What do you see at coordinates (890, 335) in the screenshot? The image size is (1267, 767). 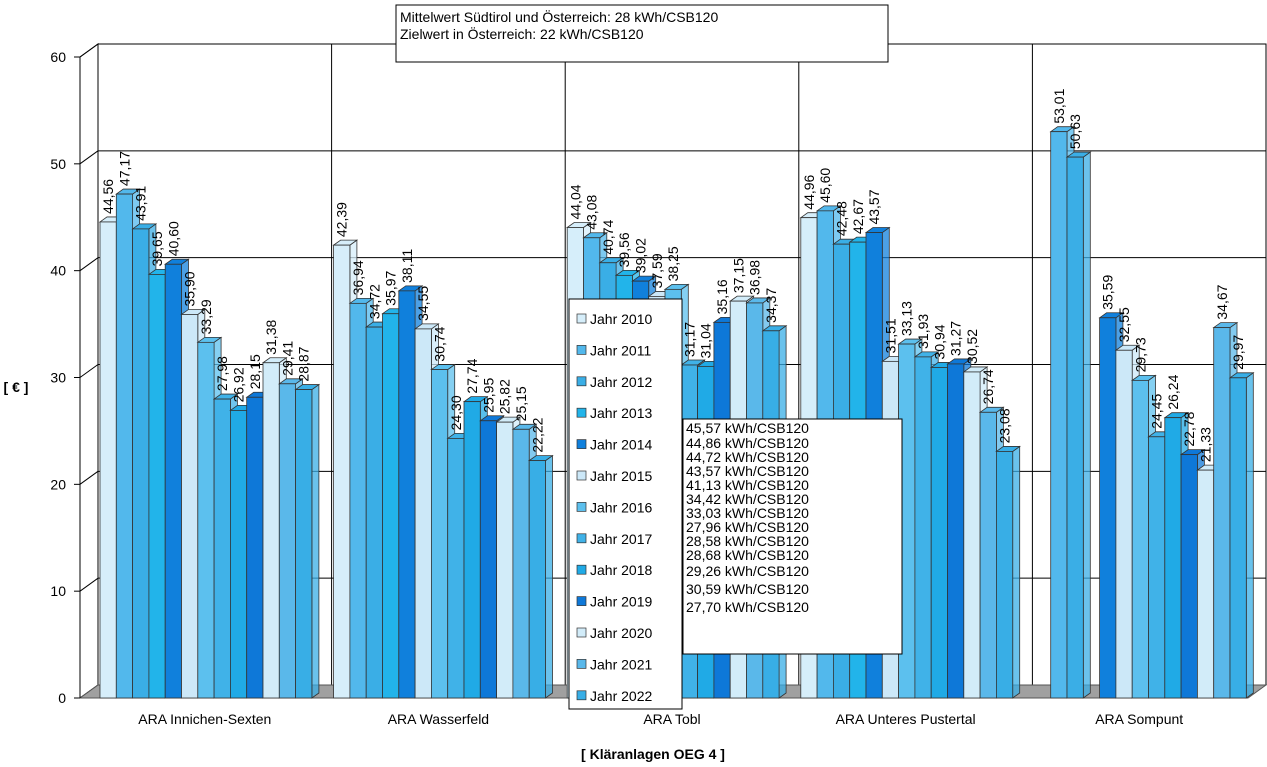 I see `data-label: 31,51` at bounding box center [890, 335].